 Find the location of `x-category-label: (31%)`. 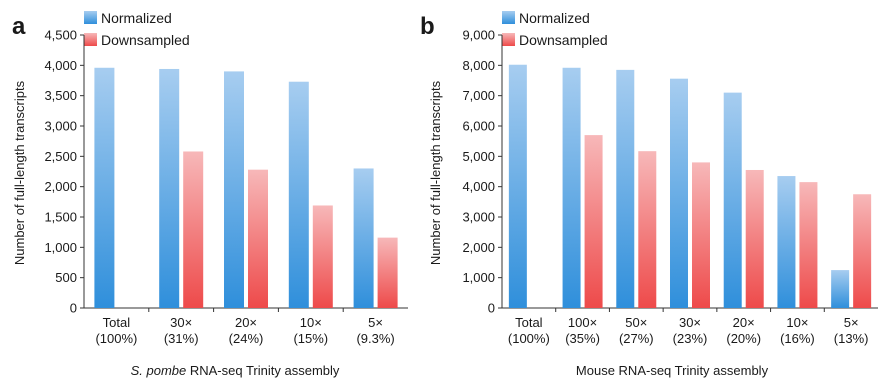

x-category-label: (31%) is located at coordinates (181, 338).